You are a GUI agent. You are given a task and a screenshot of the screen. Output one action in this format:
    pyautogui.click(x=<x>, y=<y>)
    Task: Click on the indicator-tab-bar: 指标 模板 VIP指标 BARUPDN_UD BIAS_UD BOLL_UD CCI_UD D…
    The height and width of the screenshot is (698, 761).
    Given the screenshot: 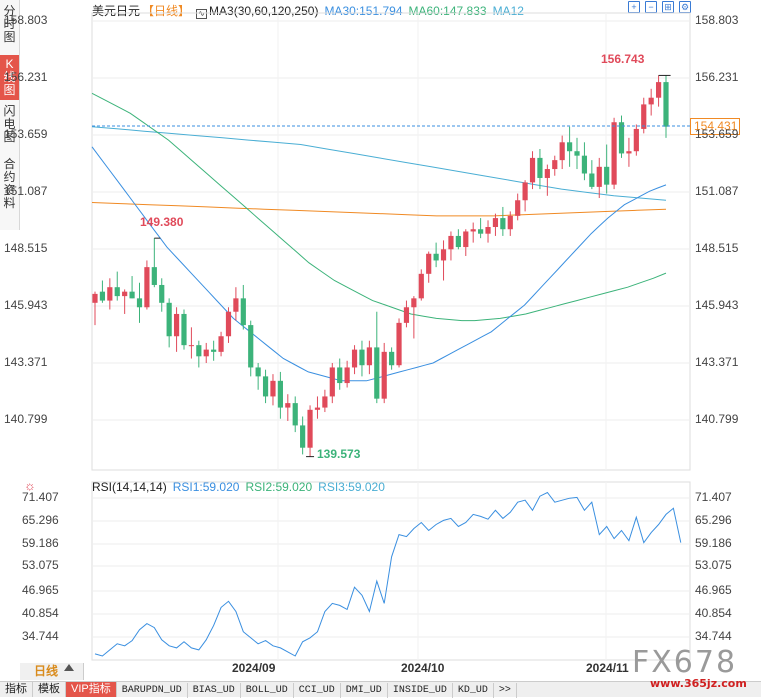 What is the action you would take?
    pyautogui.click(x=380, y=689)
    